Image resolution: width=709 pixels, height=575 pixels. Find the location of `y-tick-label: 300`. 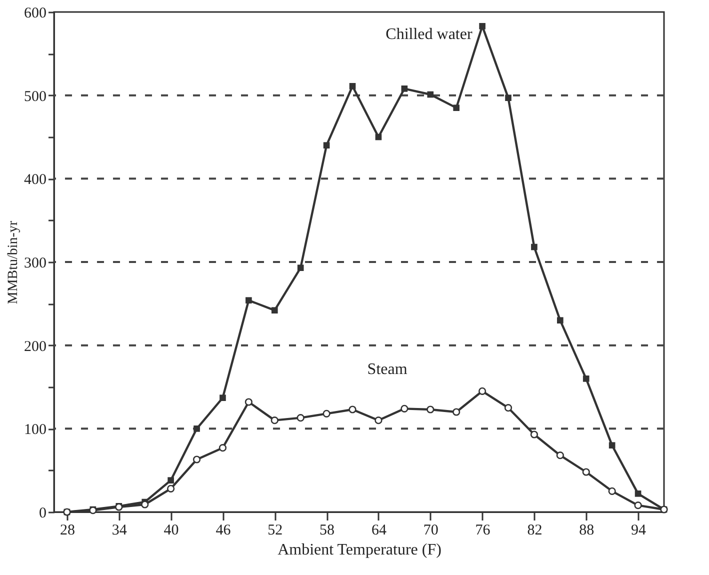

y-tick-label: 300 is located at coordinates (35, 264).